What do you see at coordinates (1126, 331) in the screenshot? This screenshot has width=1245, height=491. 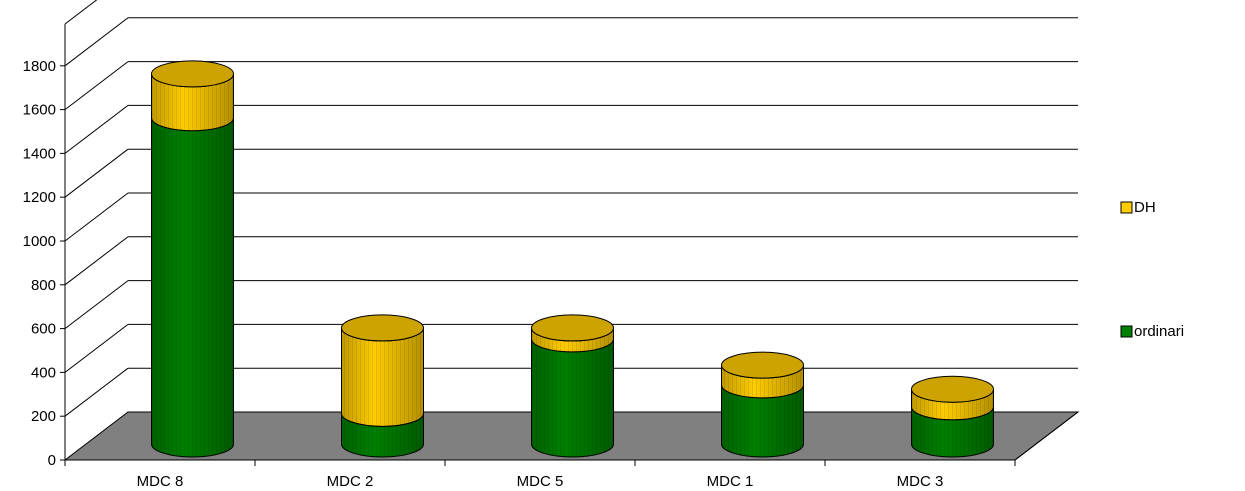 I see `legend-swatch-ordinari` at bounding box center [1126, 331].